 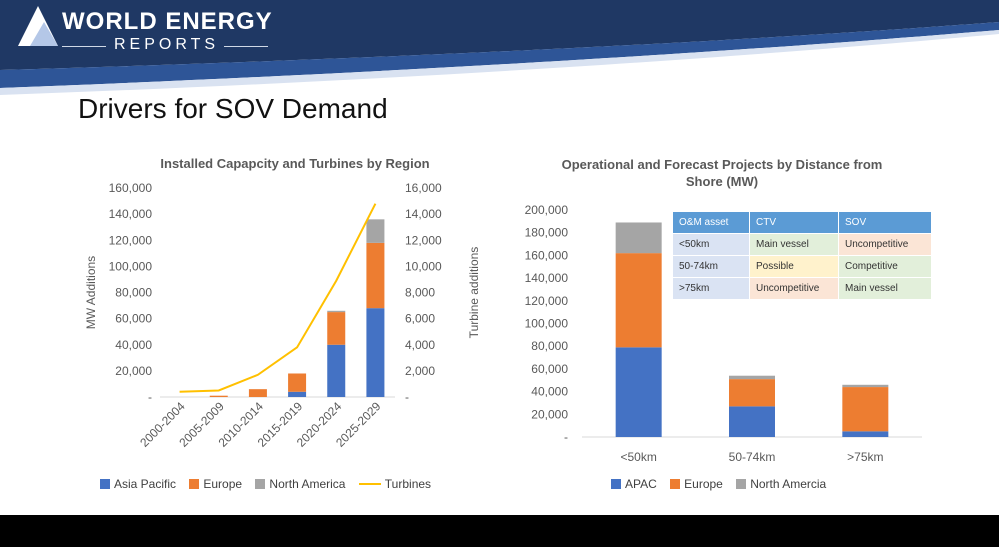 I want to click on table-cell: Competitive, so click(x=885, y=266).